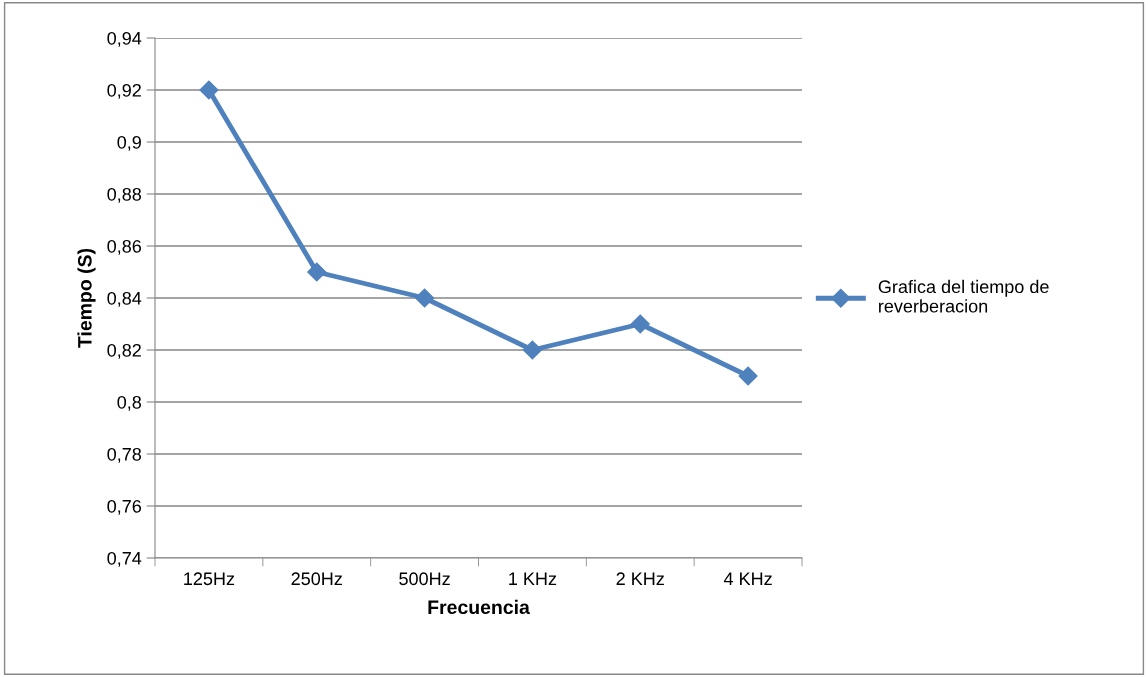 The height and width of the screenshot is (677, 1148). What do you see at coordinates (124, 559) in the screenshot?
I see `y-tick-label: 0,74` at bounding box center [124, 559].